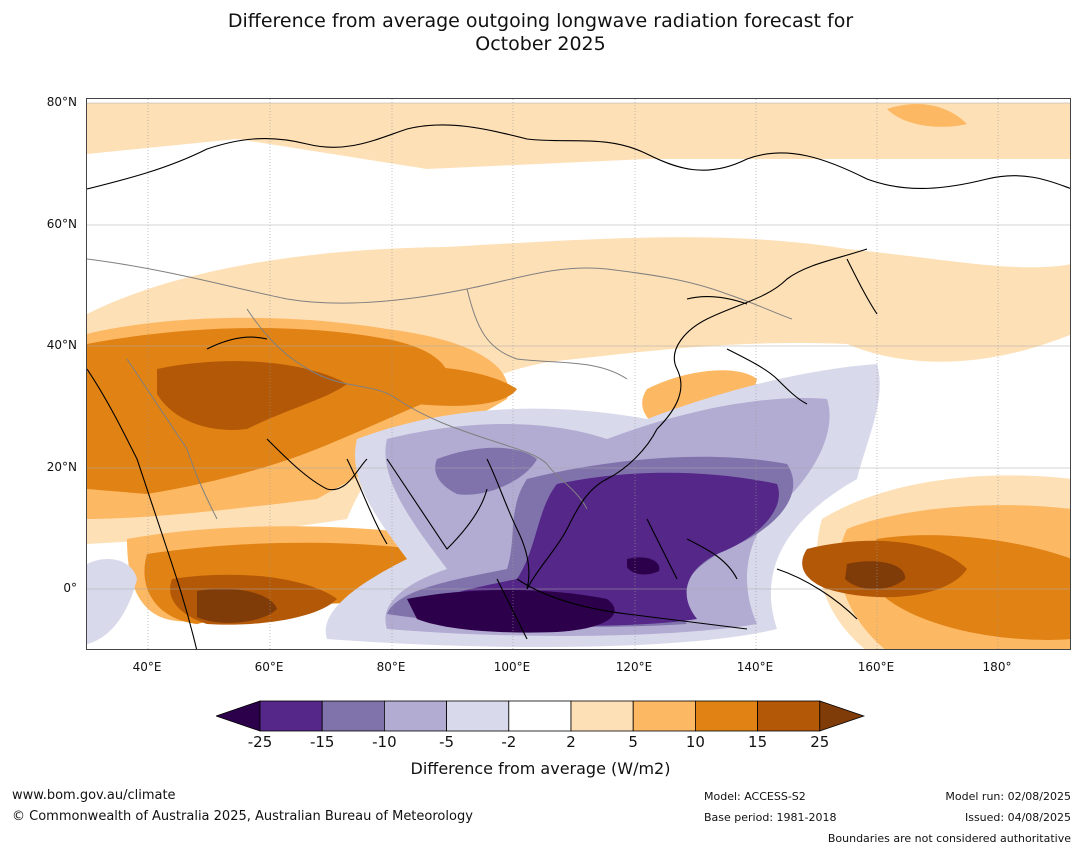 This screenshot has height=850, width=1081. Describe the element at coordinates (755, 667) in the screenshot. I see `lon-label-140e: 140°E` at that location.